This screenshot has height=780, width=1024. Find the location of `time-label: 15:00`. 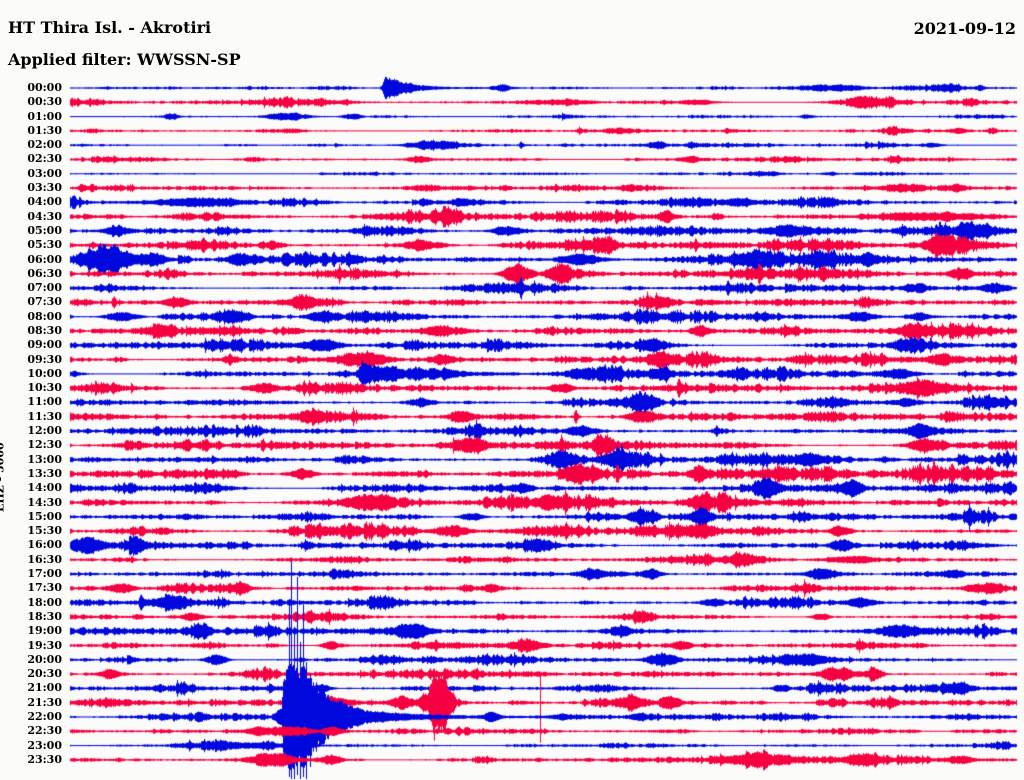

time-label: 15:00 is located at coordinates (44, 516).